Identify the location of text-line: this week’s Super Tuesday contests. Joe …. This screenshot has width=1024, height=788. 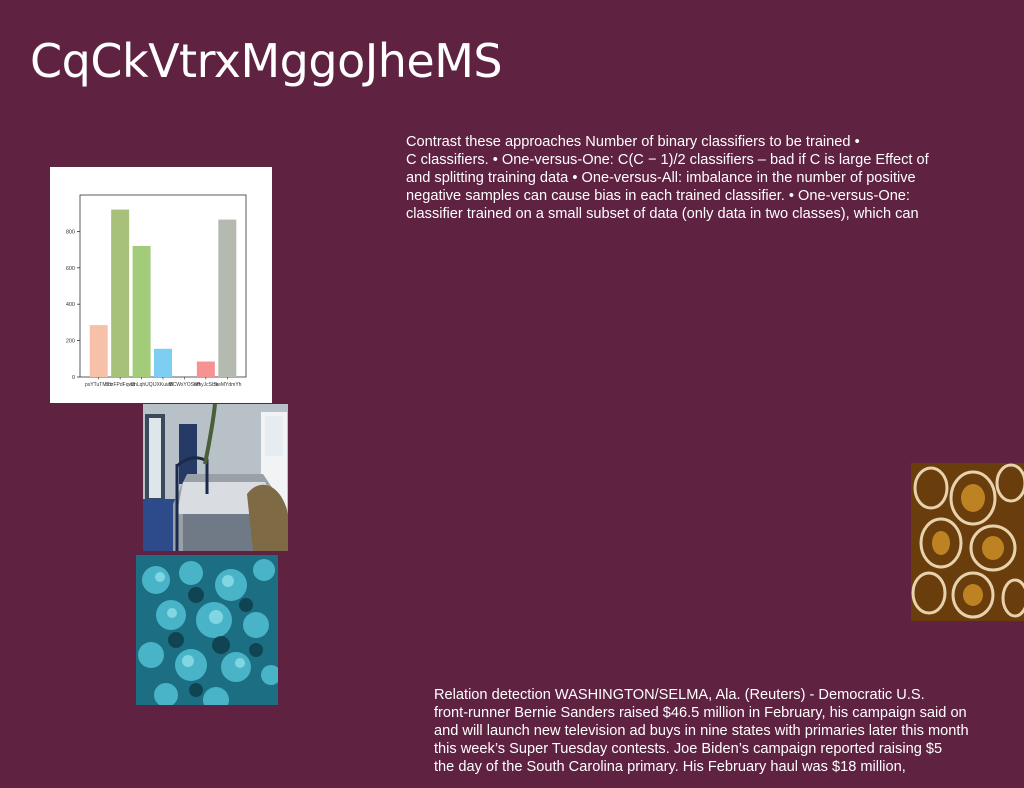
(688, 749).